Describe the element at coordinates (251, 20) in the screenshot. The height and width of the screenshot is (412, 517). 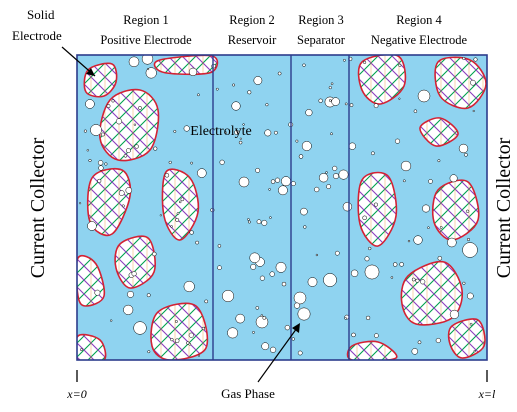
I see `region-2-title: Region 2` at that location.